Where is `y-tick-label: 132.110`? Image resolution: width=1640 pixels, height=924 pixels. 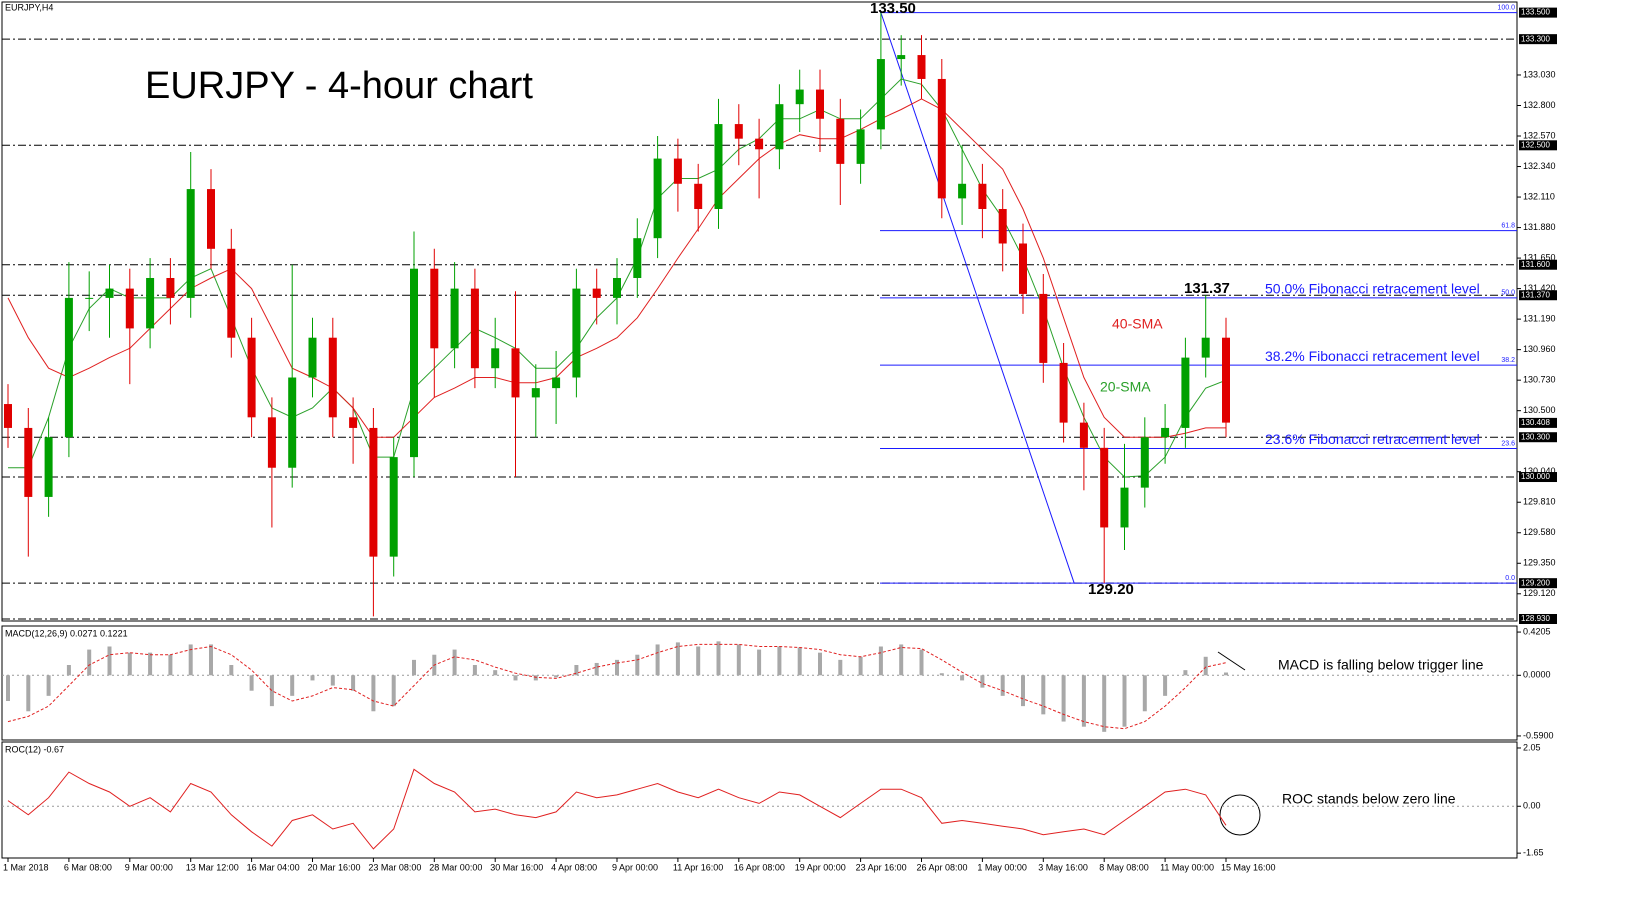 y-tick-label: 132.110 is located at coordinates (1539, 196).